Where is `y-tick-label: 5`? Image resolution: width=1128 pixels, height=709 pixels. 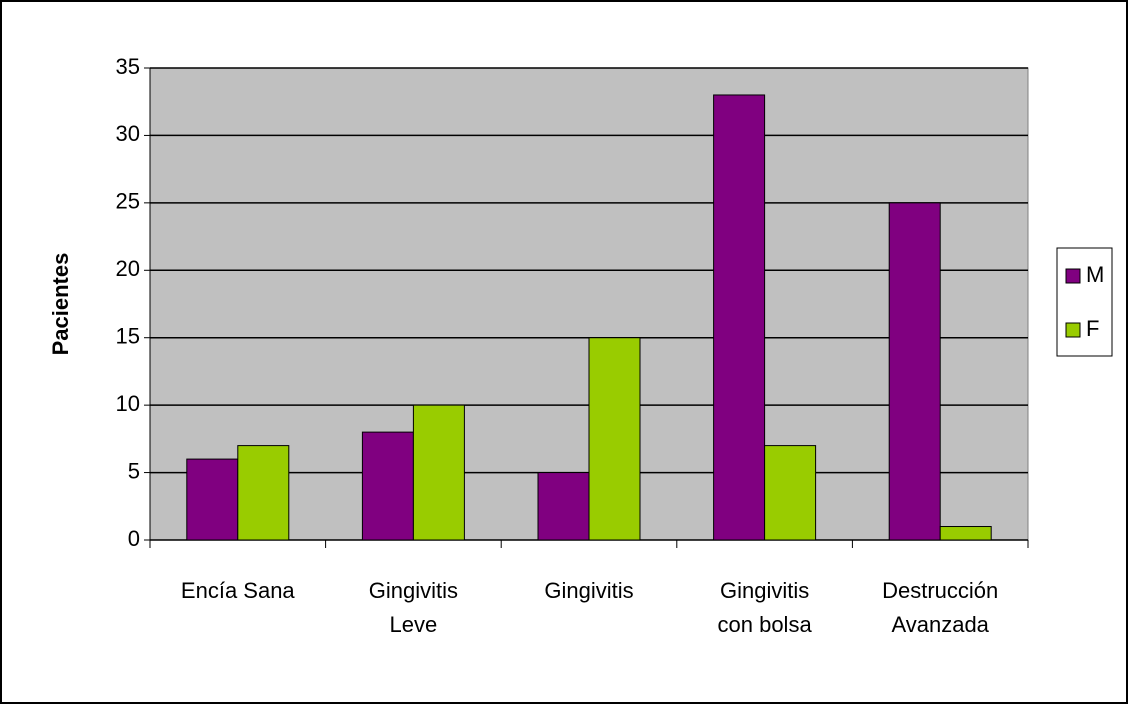
y-tick-label: 5 is located at coordinates (134, 470).